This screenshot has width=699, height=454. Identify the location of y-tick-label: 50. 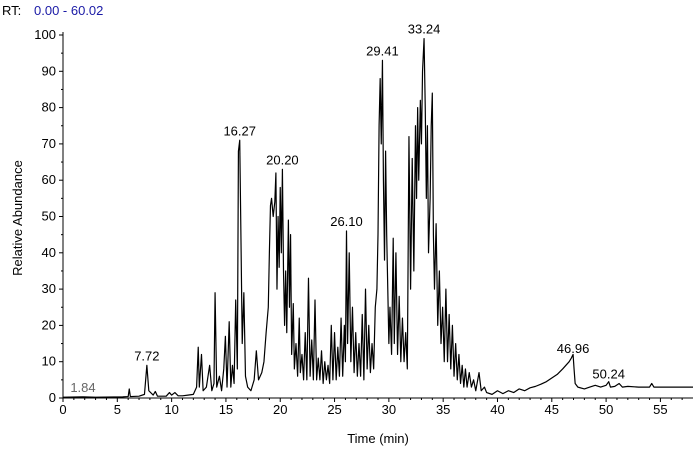
(49, 216).